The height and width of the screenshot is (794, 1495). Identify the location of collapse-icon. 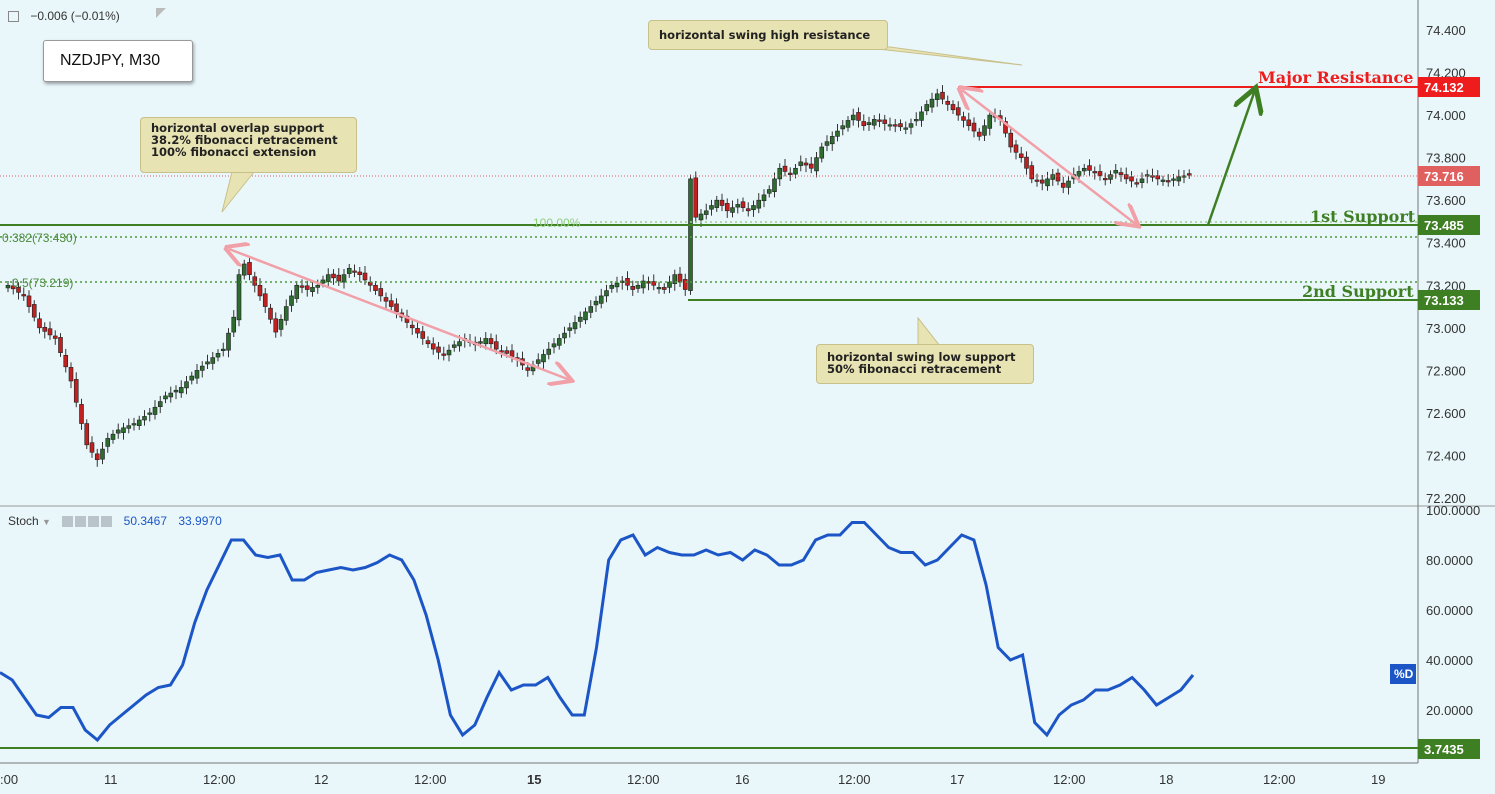
(13, 17).